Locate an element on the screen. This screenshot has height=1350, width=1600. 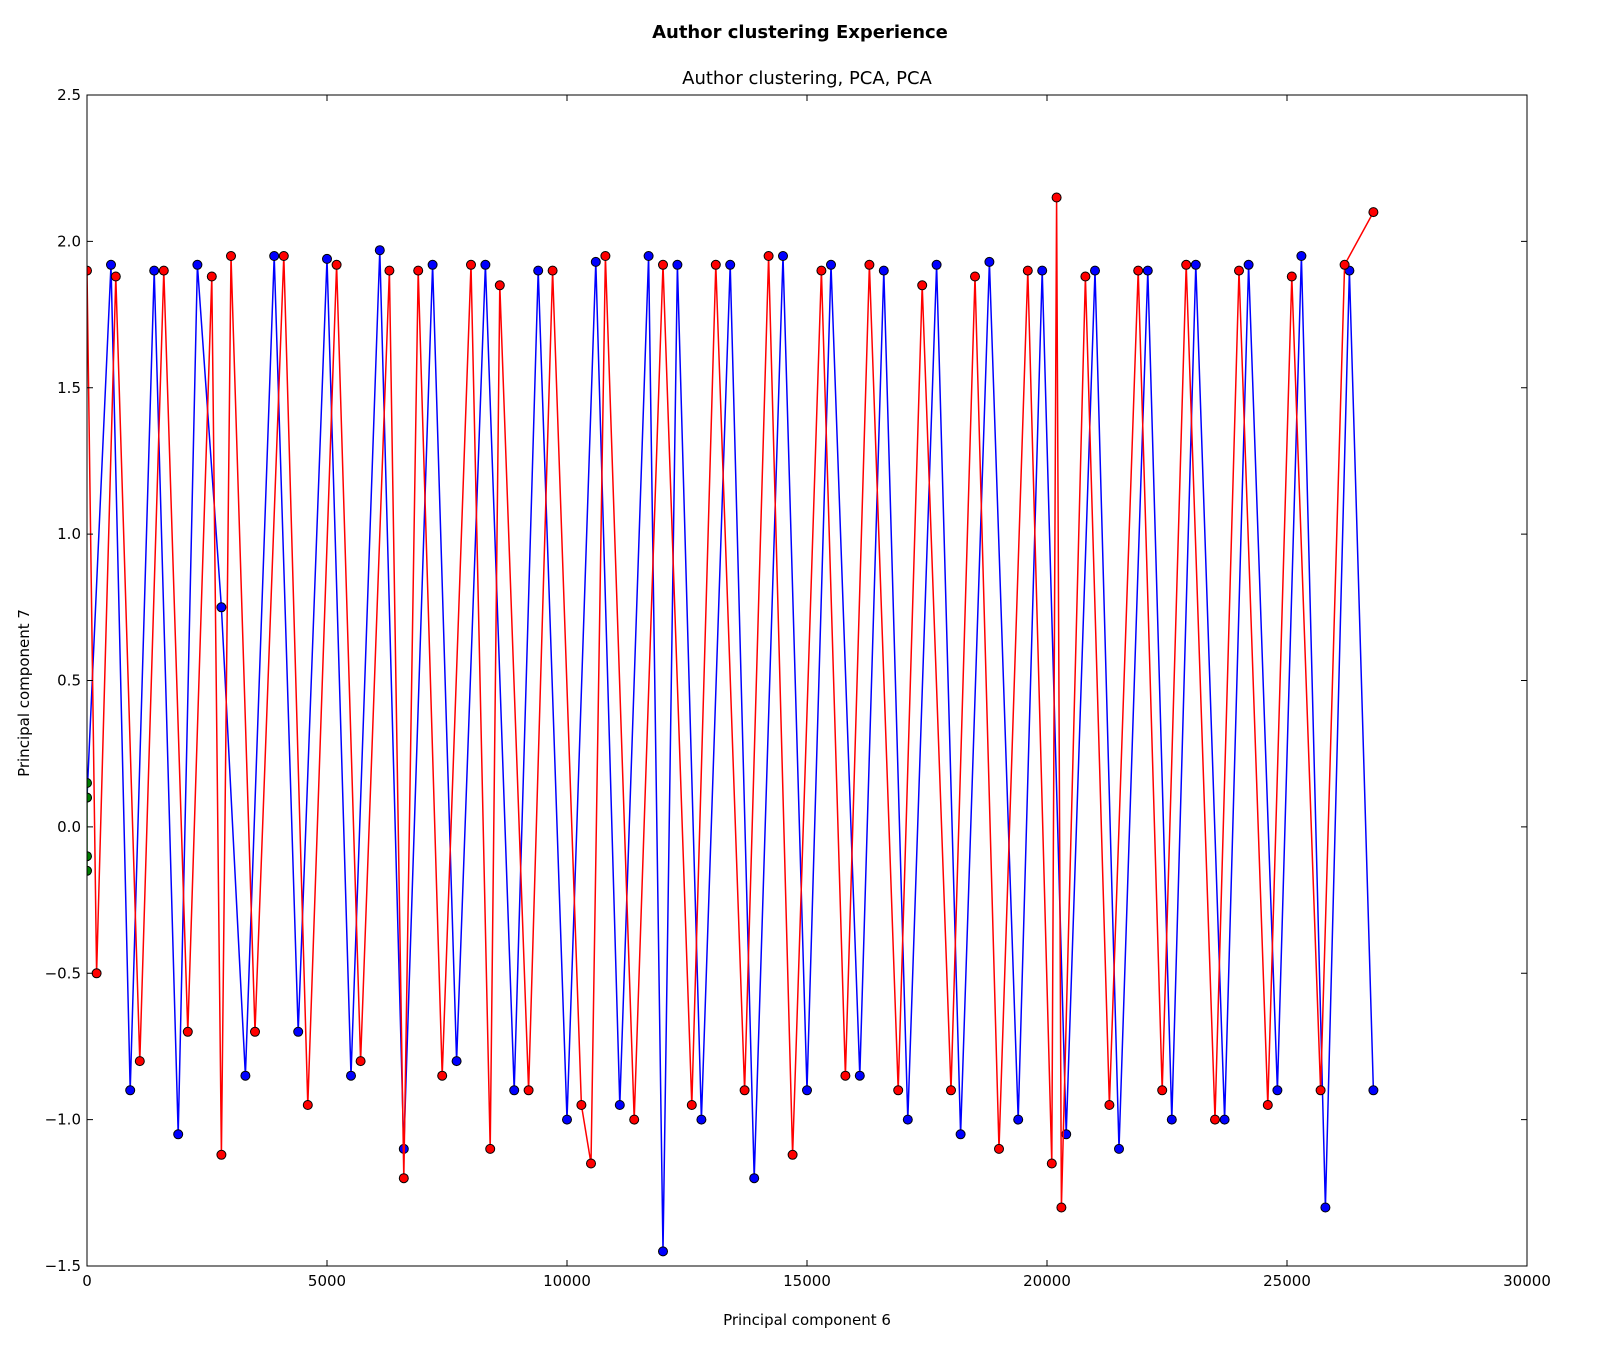
y-tick-label: −1.0 is located at coordinates (63, 1120).